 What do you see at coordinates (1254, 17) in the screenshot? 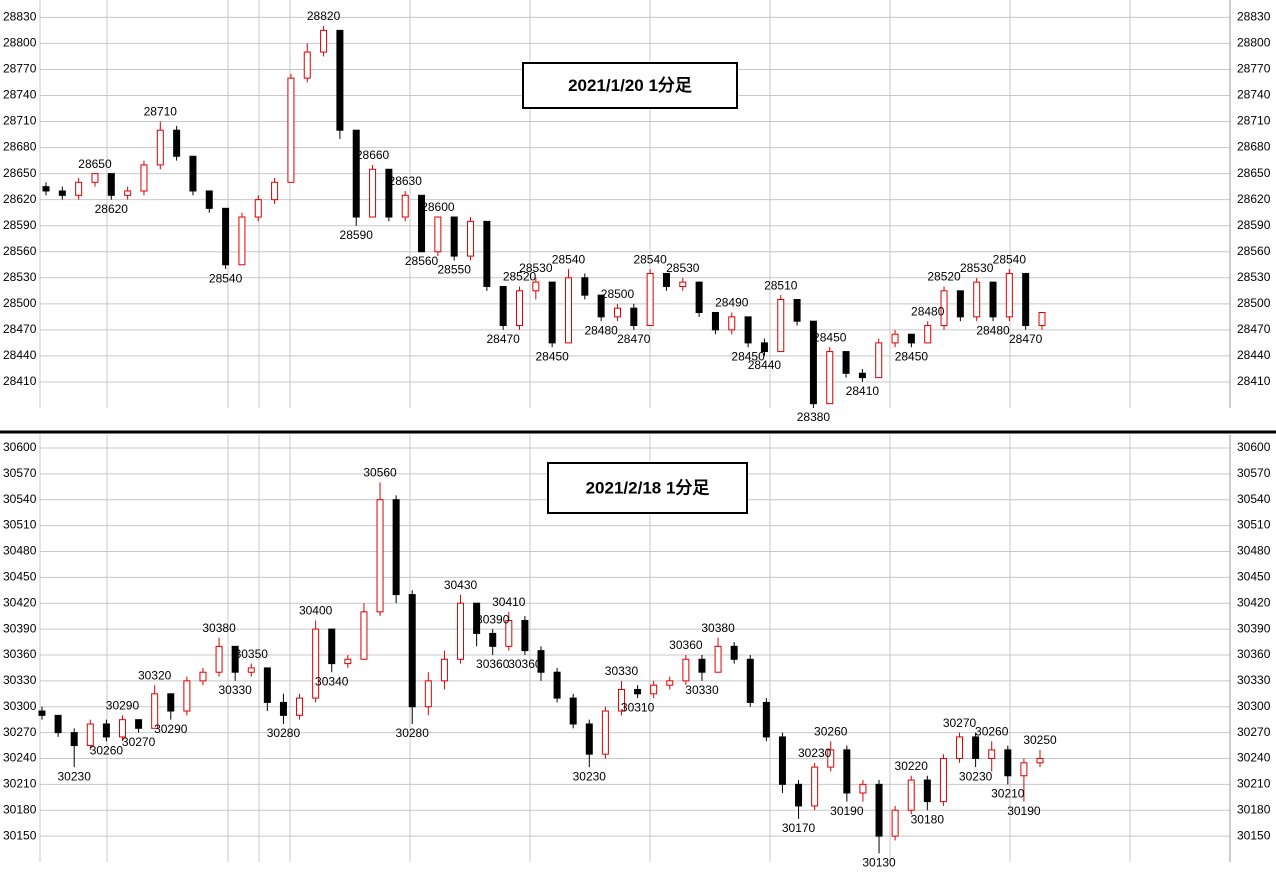
I see `y-tick-label-right: 28830` at bounding box center [1254, 17].